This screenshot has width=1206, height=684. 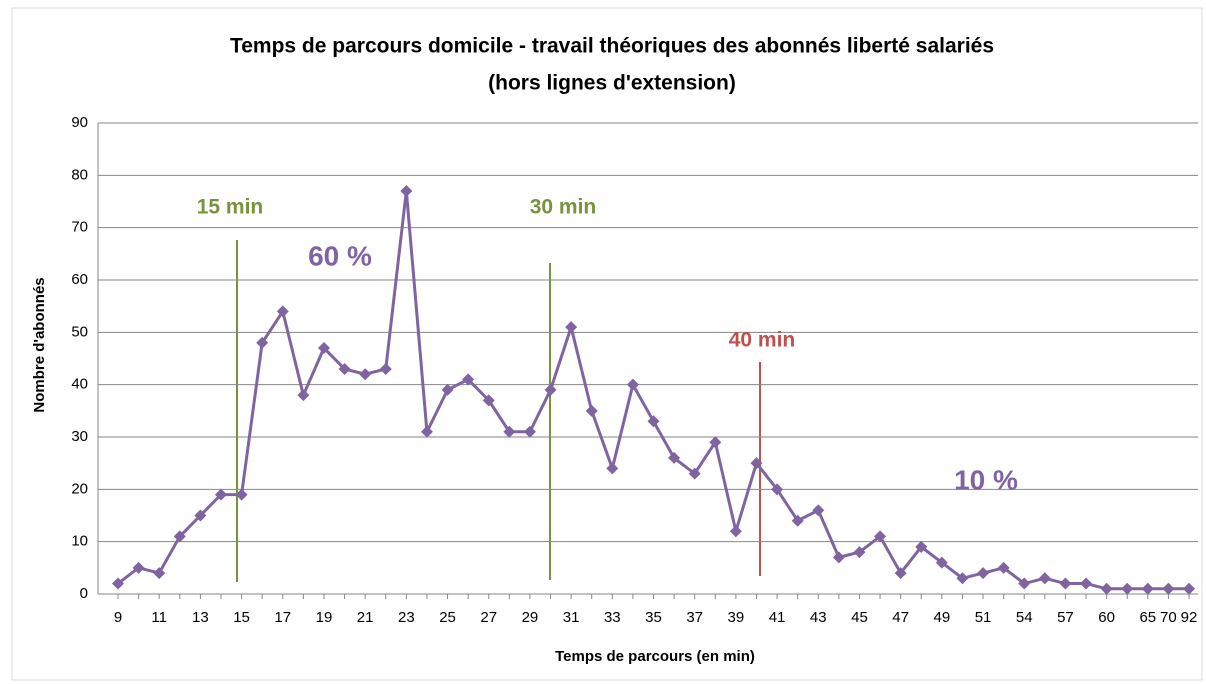 I want to click on x-tick-label: 31, so click(x=571, y=617).